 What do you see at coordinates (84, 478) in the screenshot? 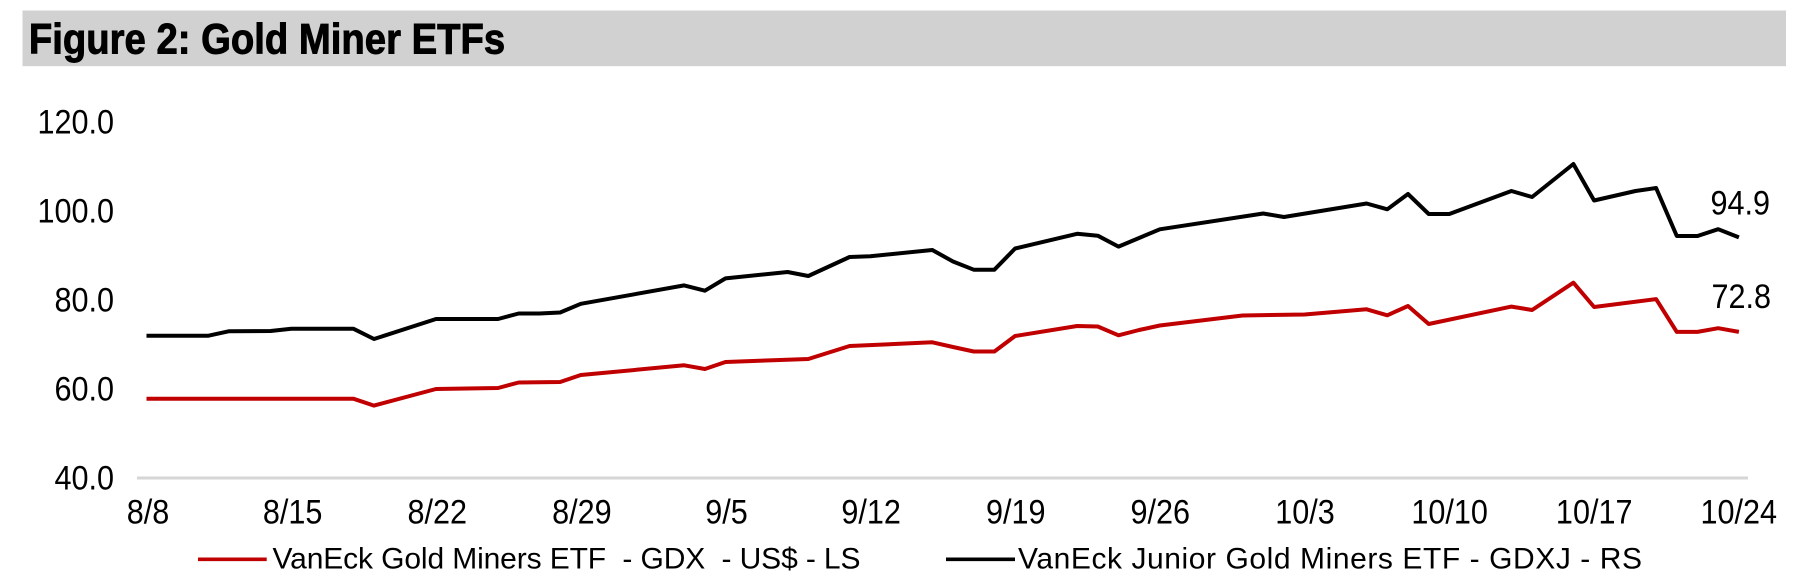
I see `svg-text: 40.0` at bounding box center [84, 478].